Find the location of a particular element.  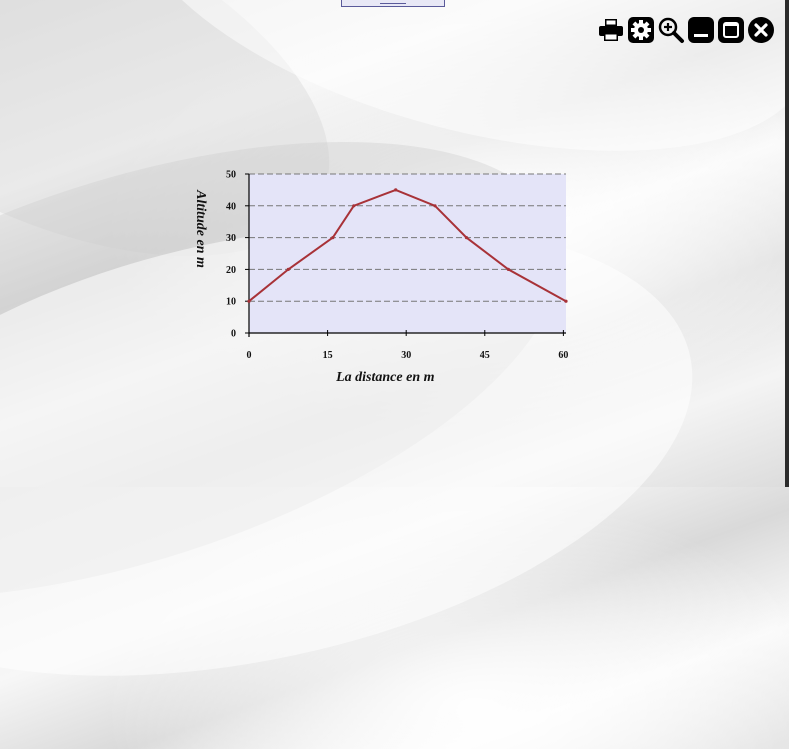

x-tick-label: 15 is located at coordinates (328, 355).